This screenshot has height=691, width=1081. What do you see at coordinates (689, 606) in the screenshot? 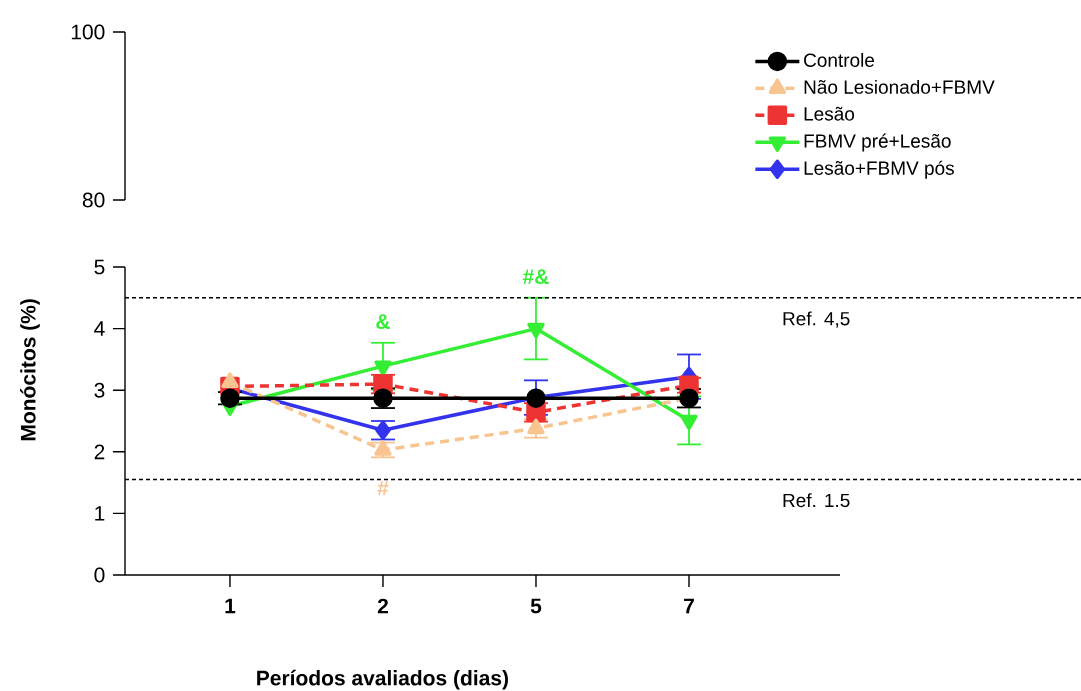
I see `x-tick-label: 7` at bounding box center [689, 606].